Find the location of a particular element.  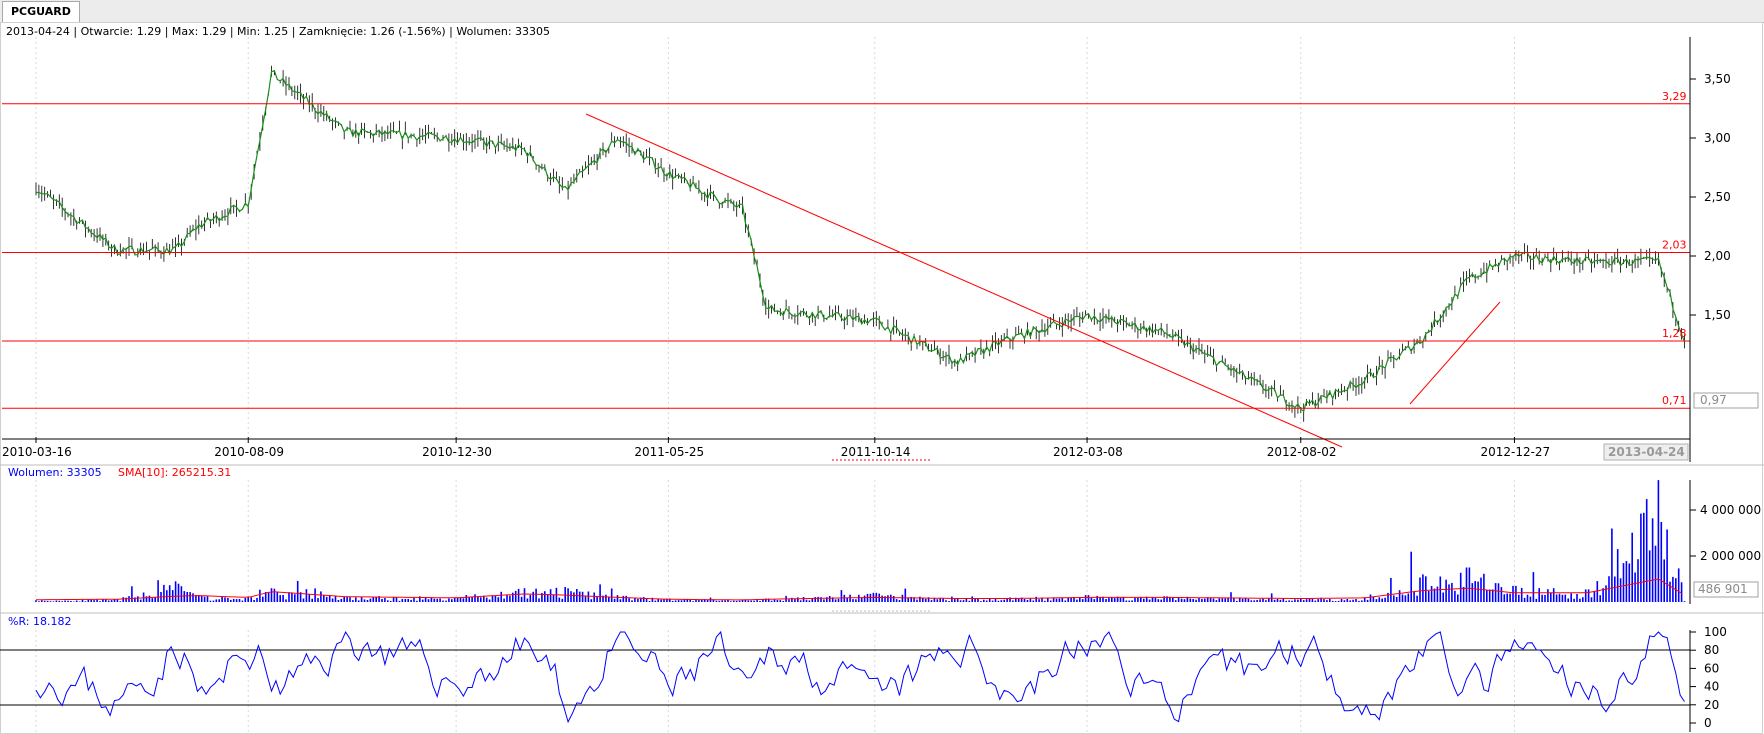

date-tick-label: 2012-12-27 is located at coordinates (1515, 452).